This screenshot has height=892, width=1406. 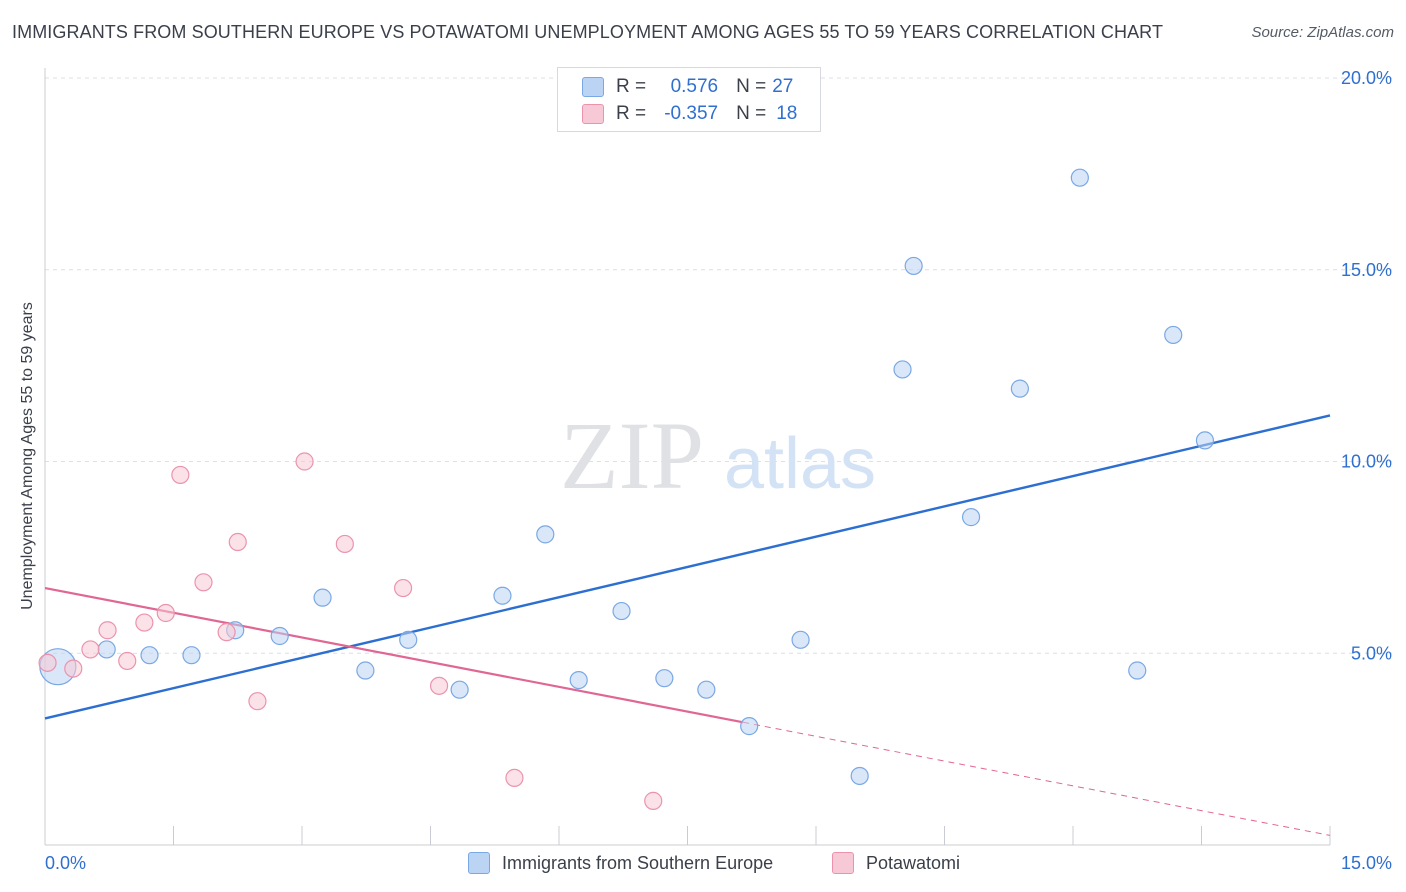 What do you see at coordinates (787, 113) in the screenshot?
I see `legend-n-value: 18` at bounding box center [787, 113].